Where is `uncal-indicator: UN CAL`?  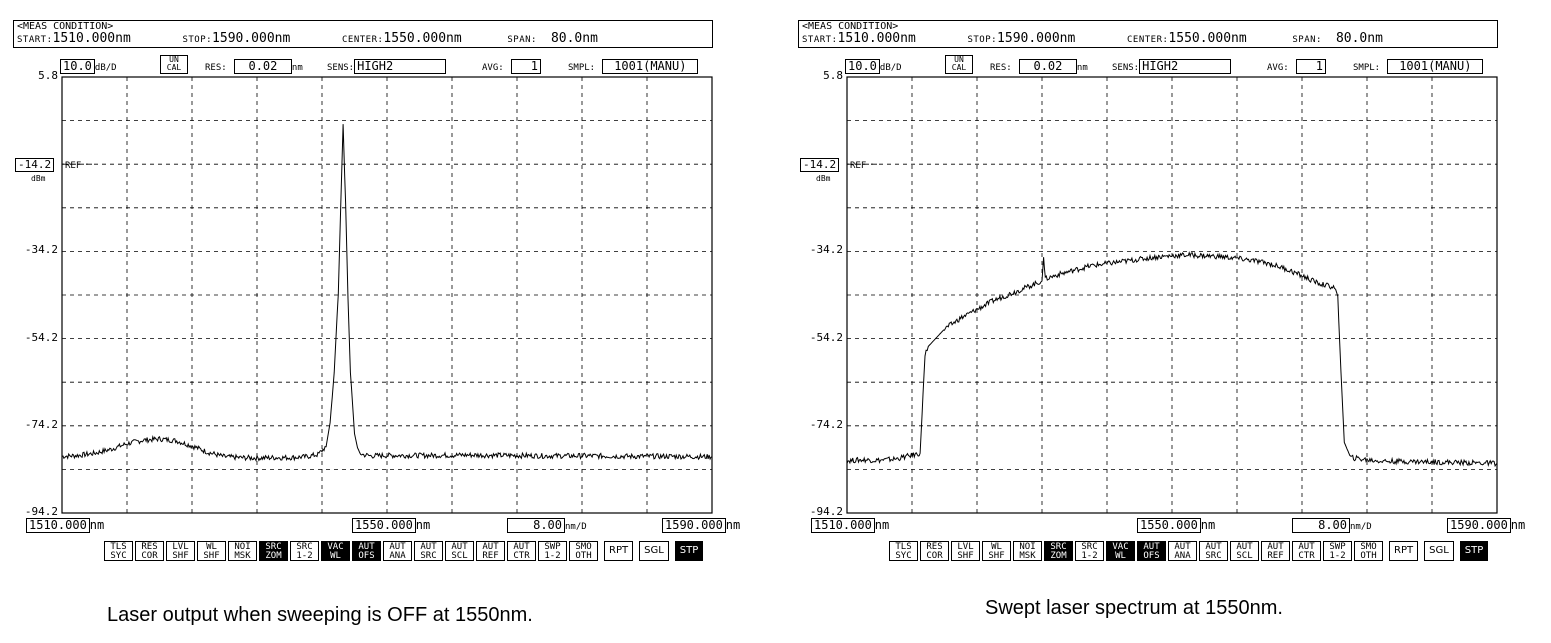
uncal-indicator: UN CAL is located at coordinates (174, 64).